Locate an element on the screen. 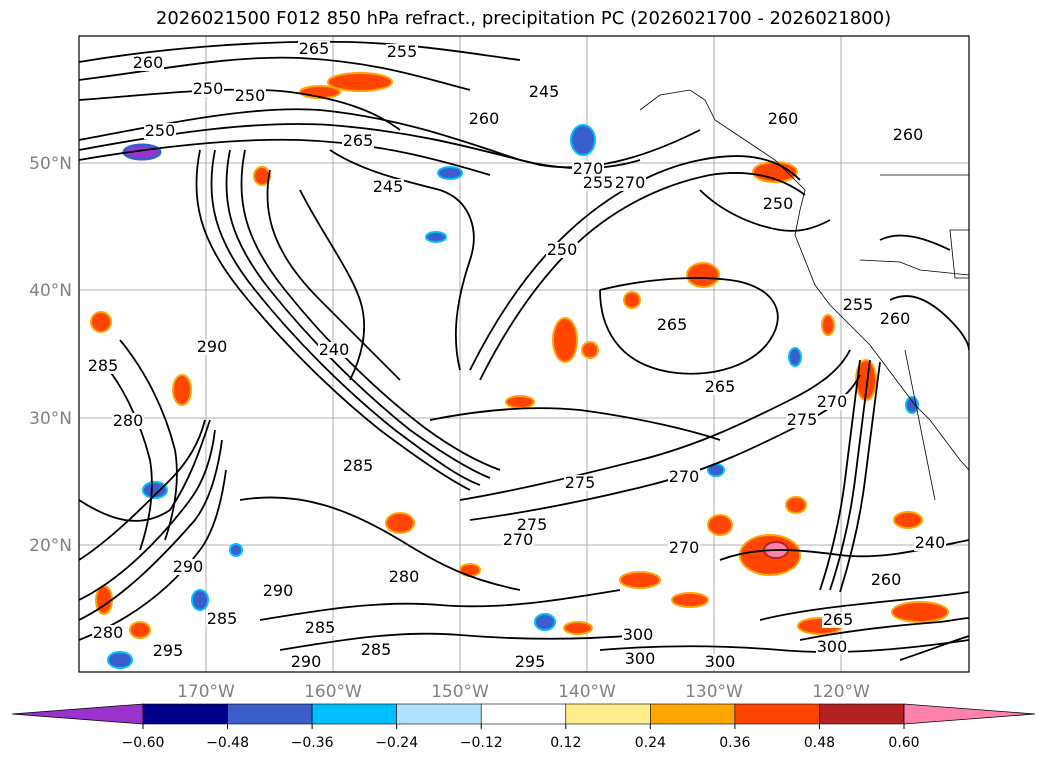  lat-label: 40°N is located at coordinates (50, 291).